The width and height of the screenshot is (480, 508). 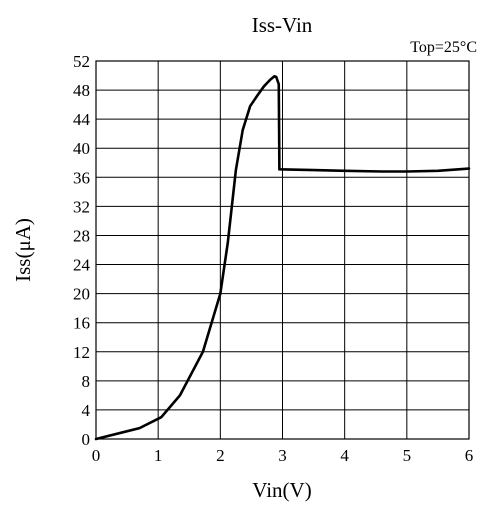 I want to click on x-axis-title: Vin(V), so click(x=281, y=490).